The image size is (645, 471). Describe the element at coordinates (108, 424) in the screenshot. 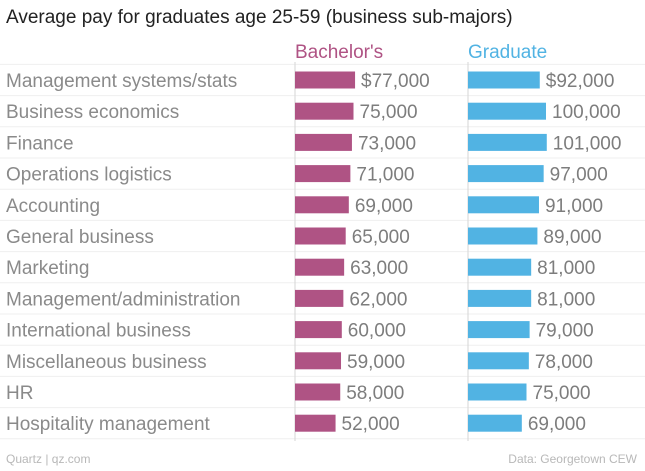

I see `category-label: Hospitality management` at that location.